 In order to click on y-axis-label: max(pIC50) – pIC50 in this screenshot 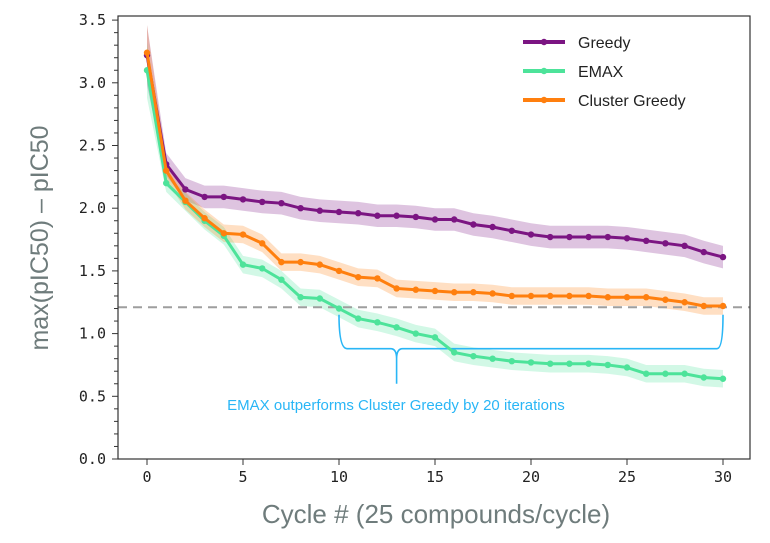, I will do `click(40, 237)`.